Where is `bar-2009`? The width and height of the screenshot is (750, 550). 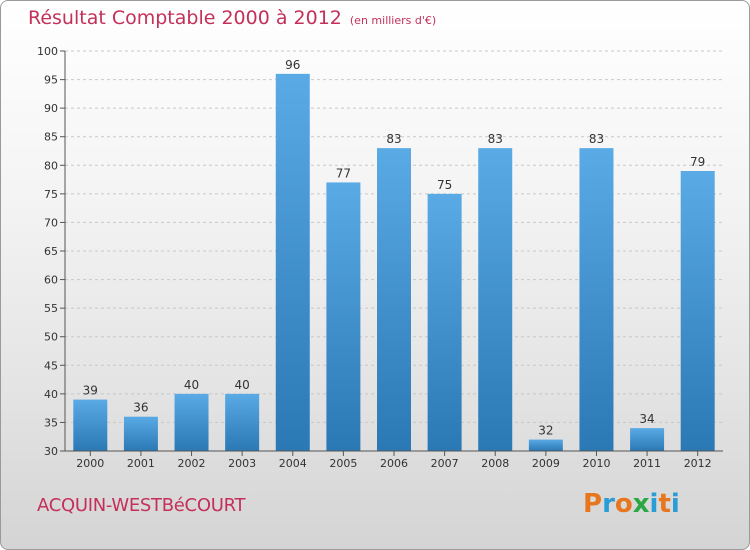 bar-2009 is located at coordinates (545, 445).